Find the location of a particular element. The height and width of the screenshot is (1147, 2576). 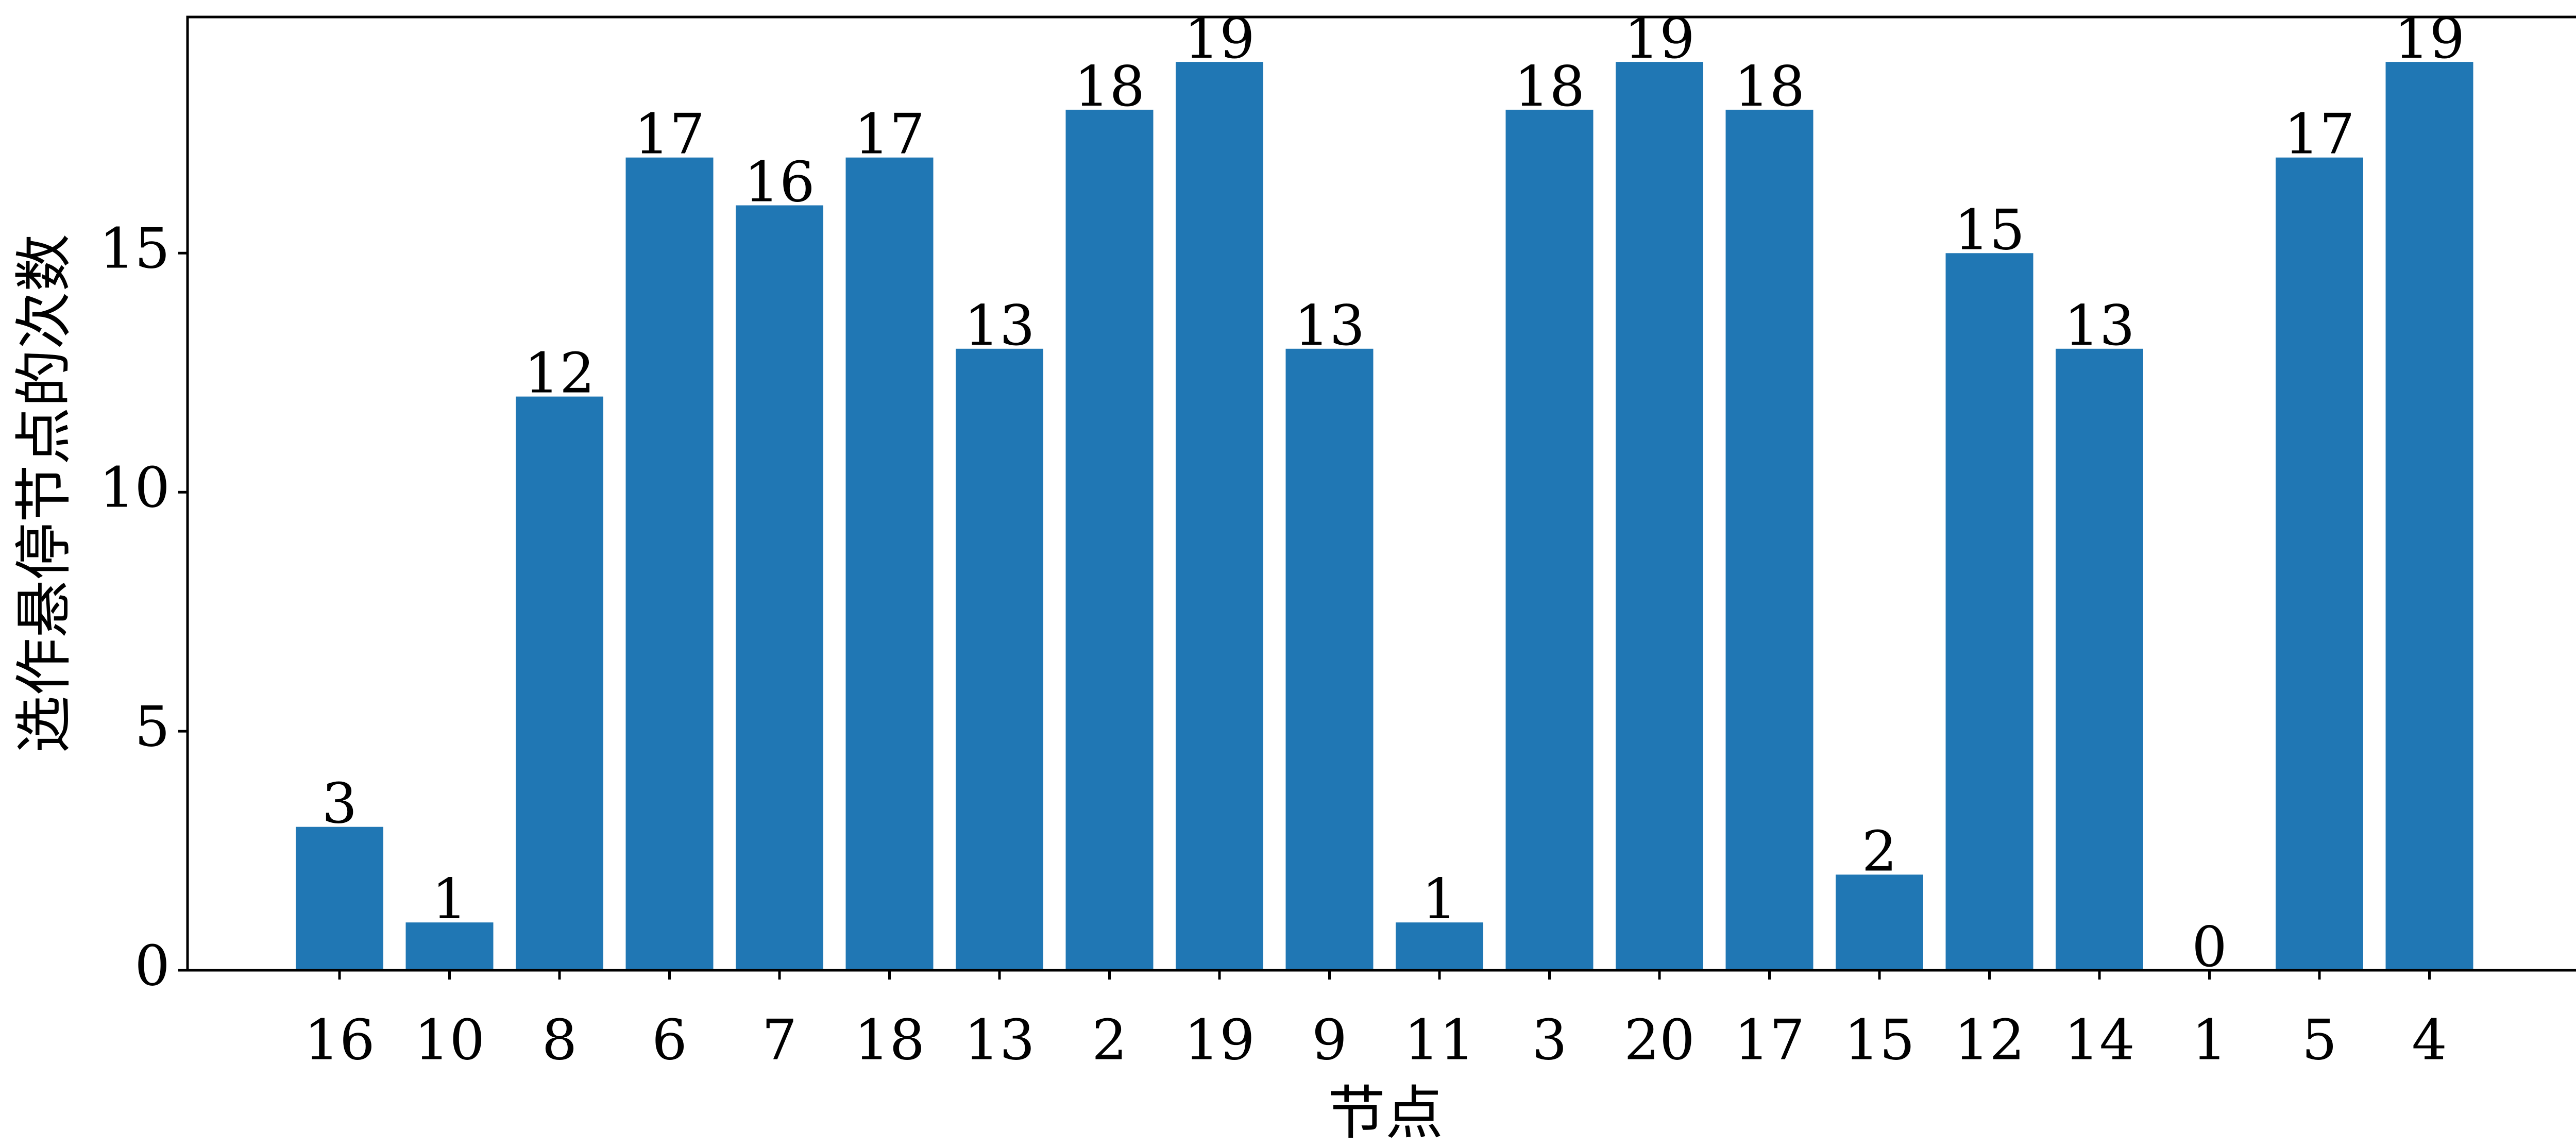

x-tick-label: 10 is located at coordinates (449, 1040).